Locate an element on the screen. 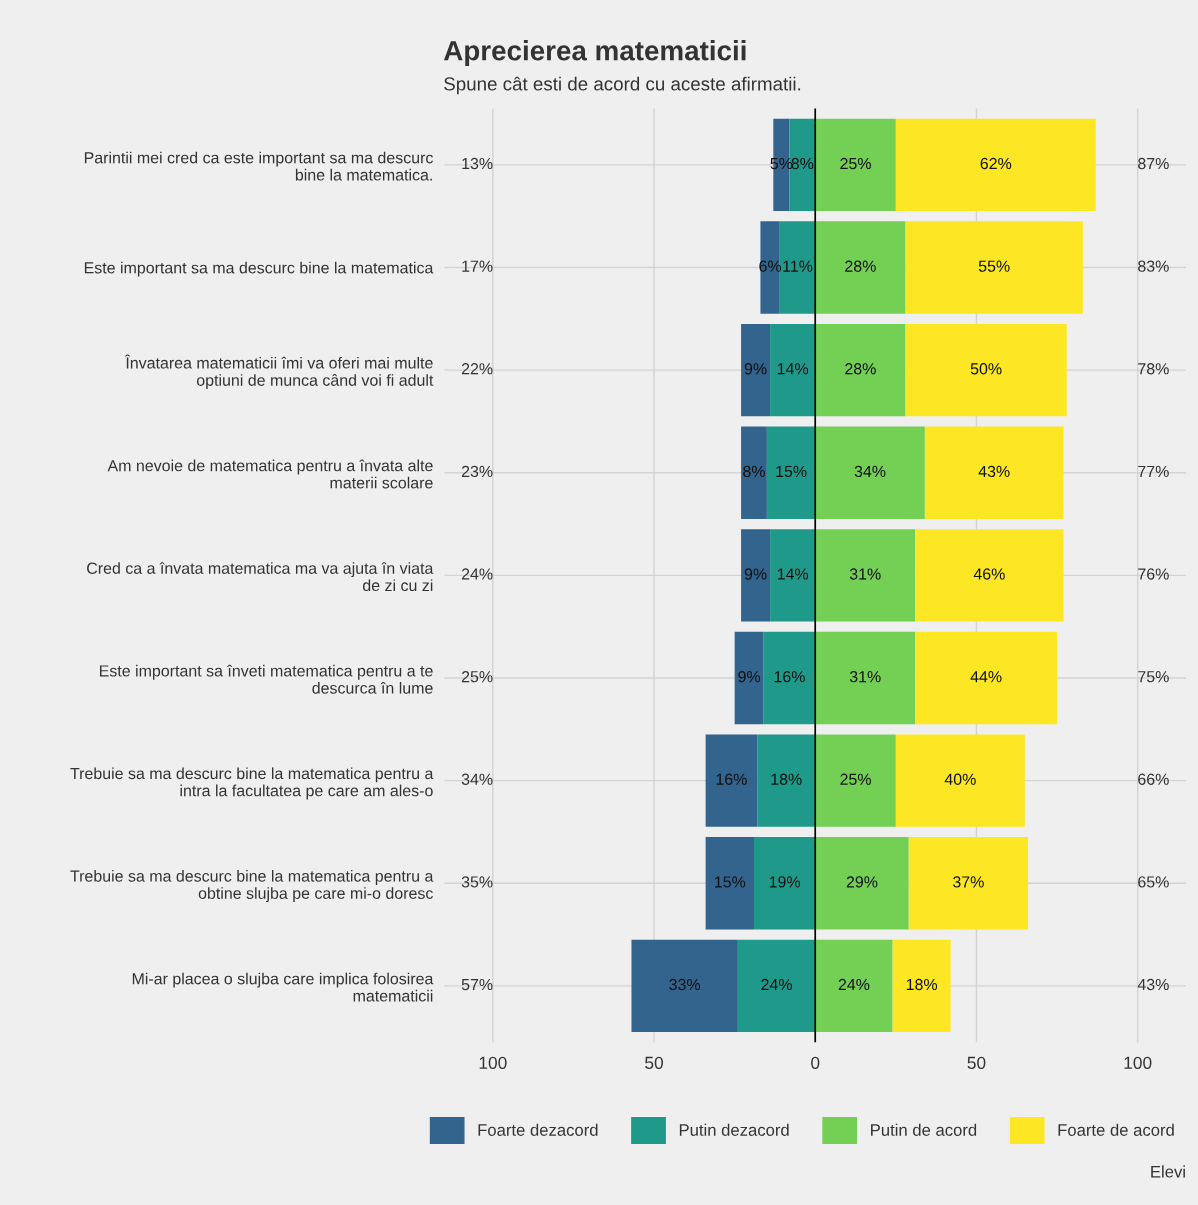 Image resolution: width=1198 pixels, height=1205 pixels. annotation: 66% is located at coordinates (1153, 779).